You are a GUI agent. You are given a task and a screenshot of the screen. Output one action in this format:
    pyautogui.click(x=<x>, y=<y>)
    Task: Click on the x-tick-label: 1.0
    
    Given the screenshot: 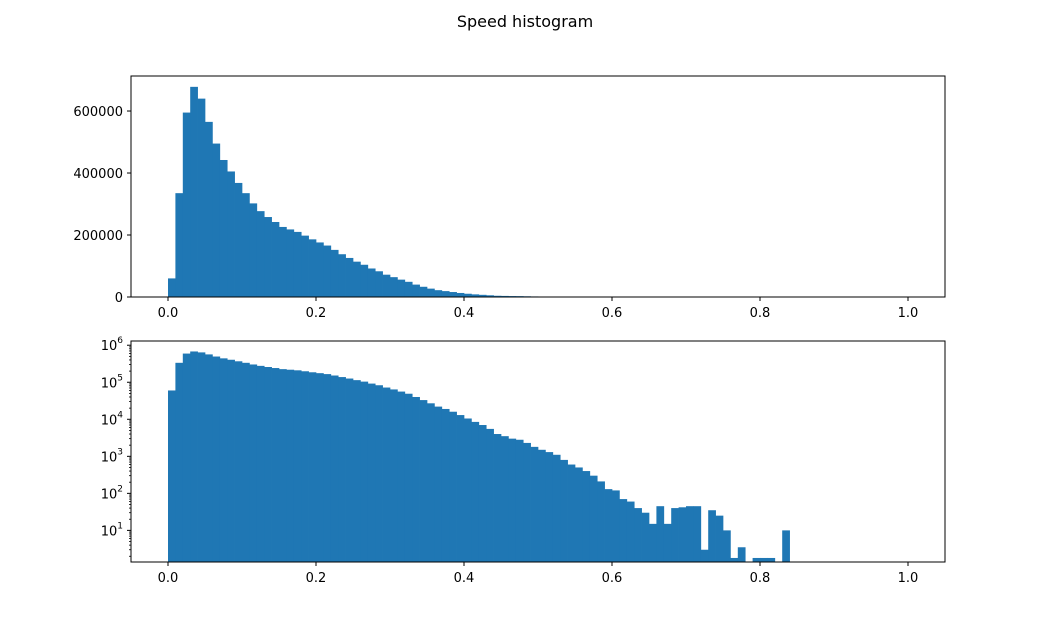 What is the action you would take?
    pyautogui.click(x=908, y=578)
    